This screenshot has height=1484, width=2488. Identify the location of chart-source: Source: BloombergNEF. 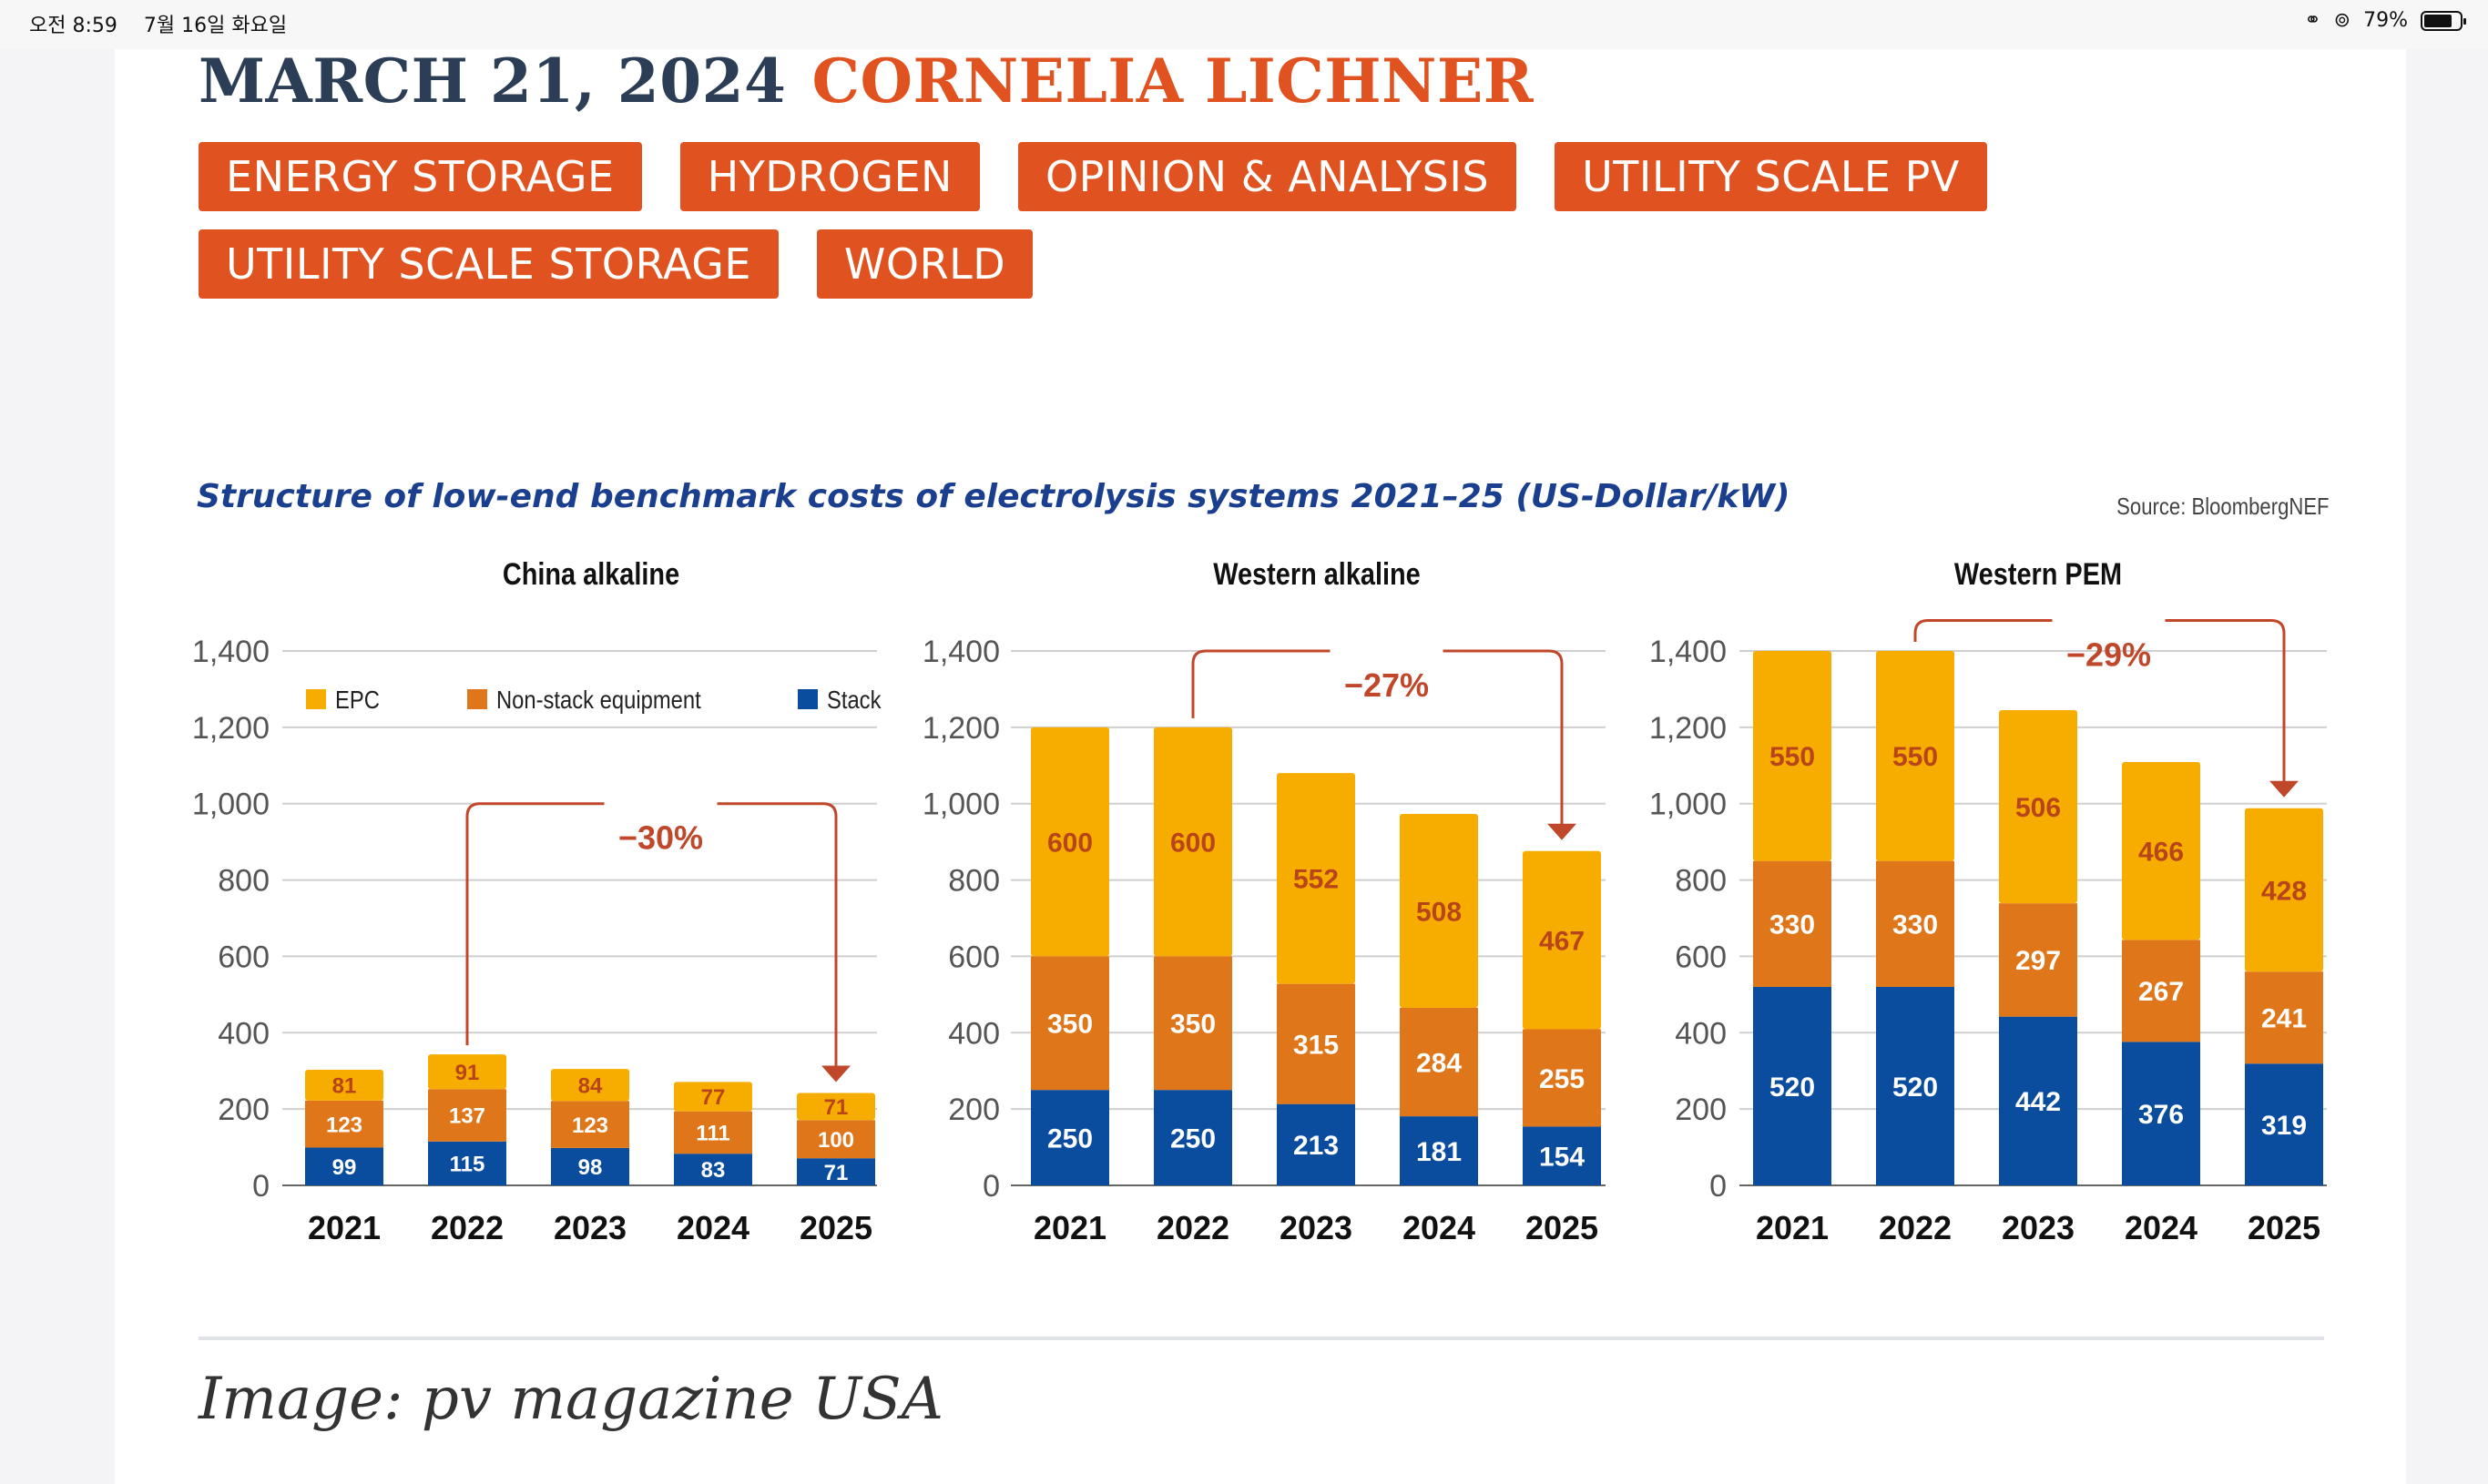
(2223, 506).